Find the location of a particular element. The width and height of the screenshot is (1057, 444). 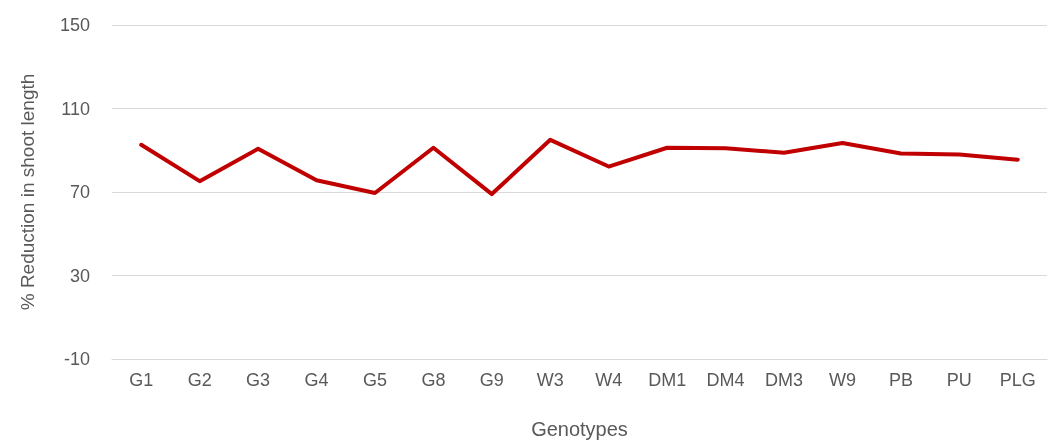

x-tick-label: G2 is located at coordinates (199, 380).